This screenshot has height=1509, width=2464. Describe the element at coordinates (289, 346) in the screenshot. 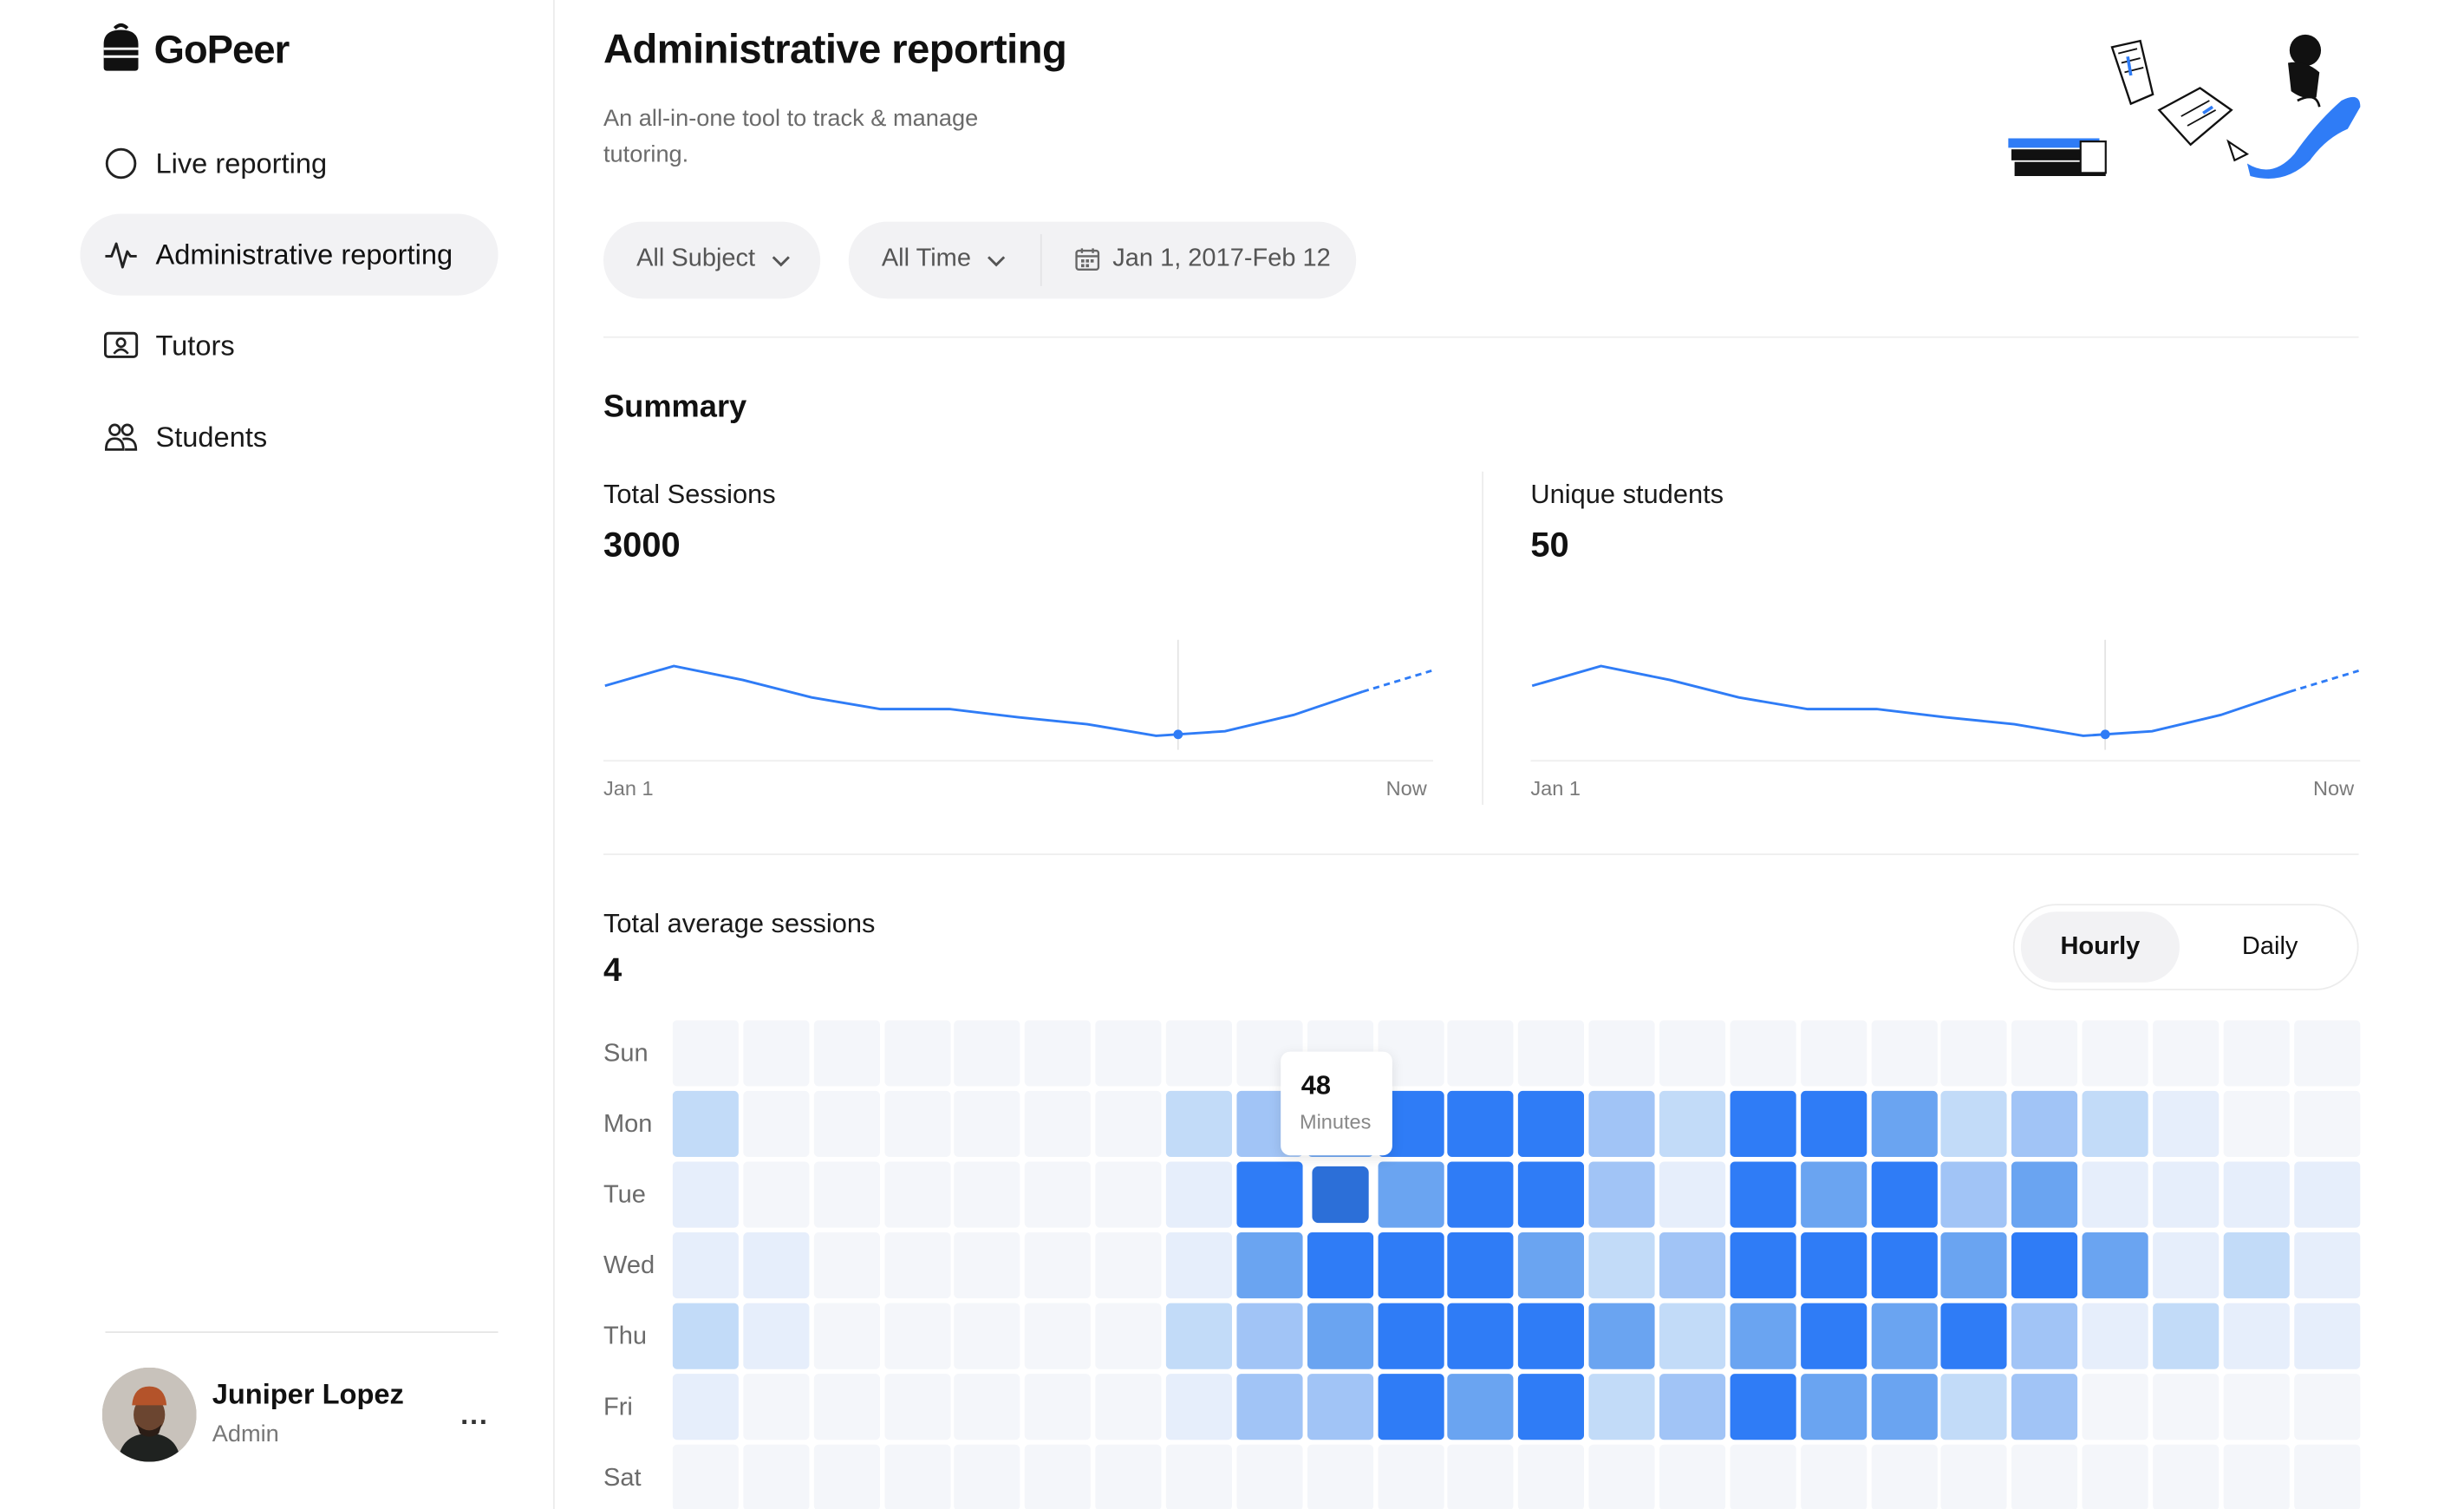

I see `sidebar-item-tutors: Tutors` at that location.